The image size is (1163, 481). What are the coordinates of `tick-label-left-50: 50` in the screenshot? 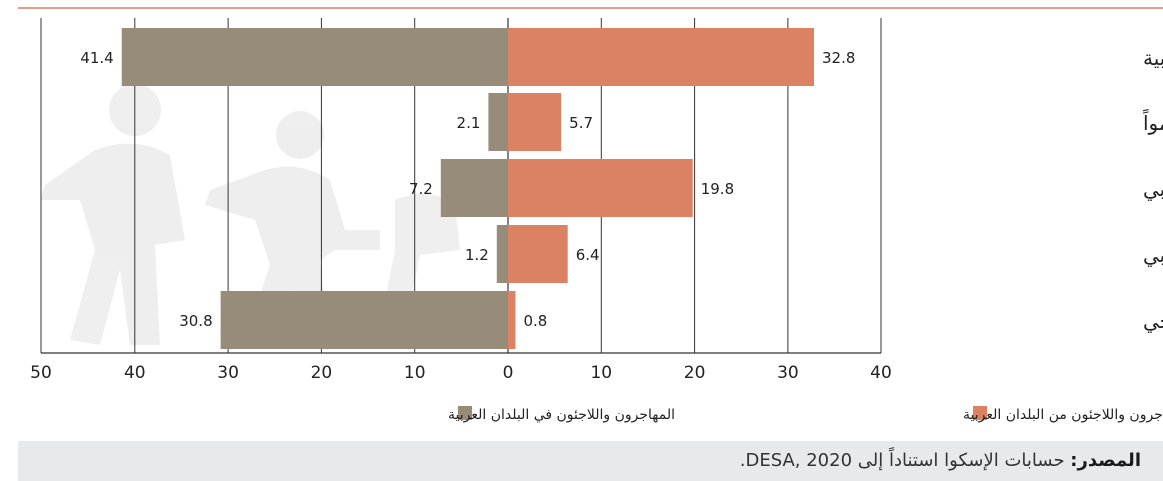 It's located at (41, 373).